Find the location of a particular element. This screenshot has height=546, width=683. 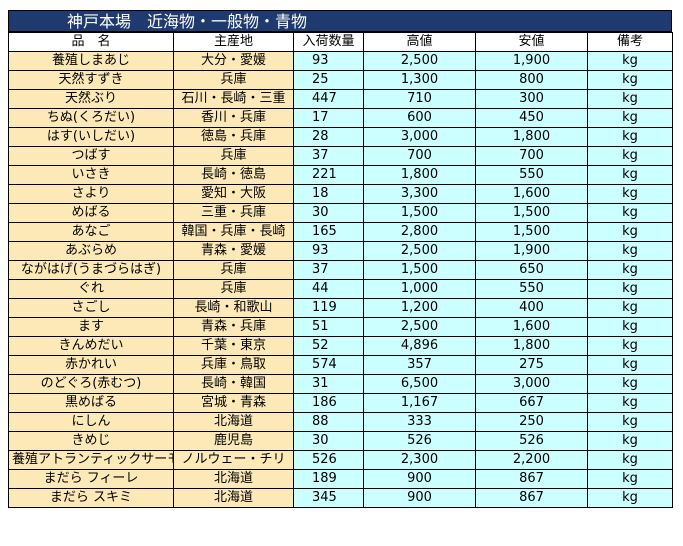

header-name: 品 名 is located at coordinates (91, 42).